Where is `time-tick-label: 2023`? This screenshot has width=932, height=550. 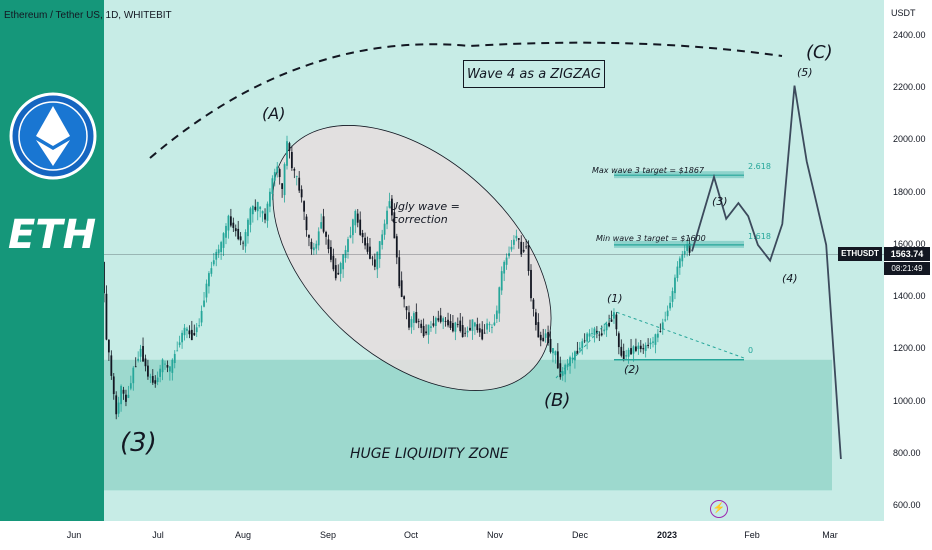
time-tick-label: 2023 is located at coordinates (667, 535).